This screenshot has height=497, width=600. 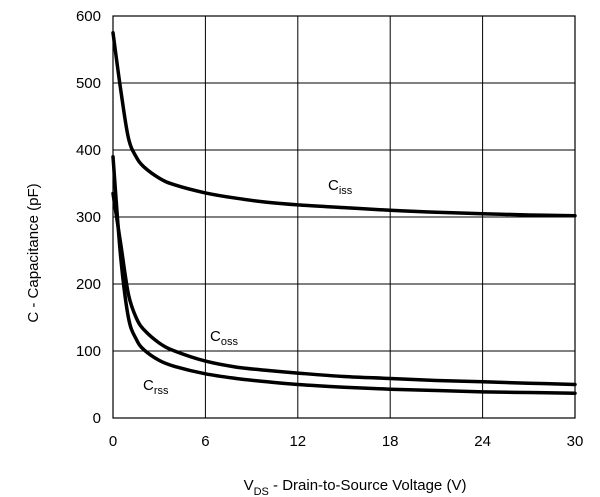 I want to click on x-tick-label: 12, so click(x=297, y=441).